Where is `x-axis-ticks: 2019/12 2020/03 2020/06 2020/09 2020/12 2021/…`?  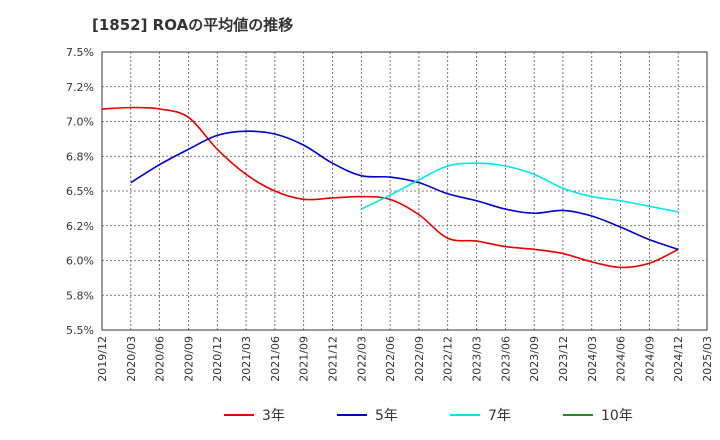
x-axis-ticks: 2019/12 2020/03 2020/06 2020/09 2020/12 2021/… is located at coordinates (405, 359).